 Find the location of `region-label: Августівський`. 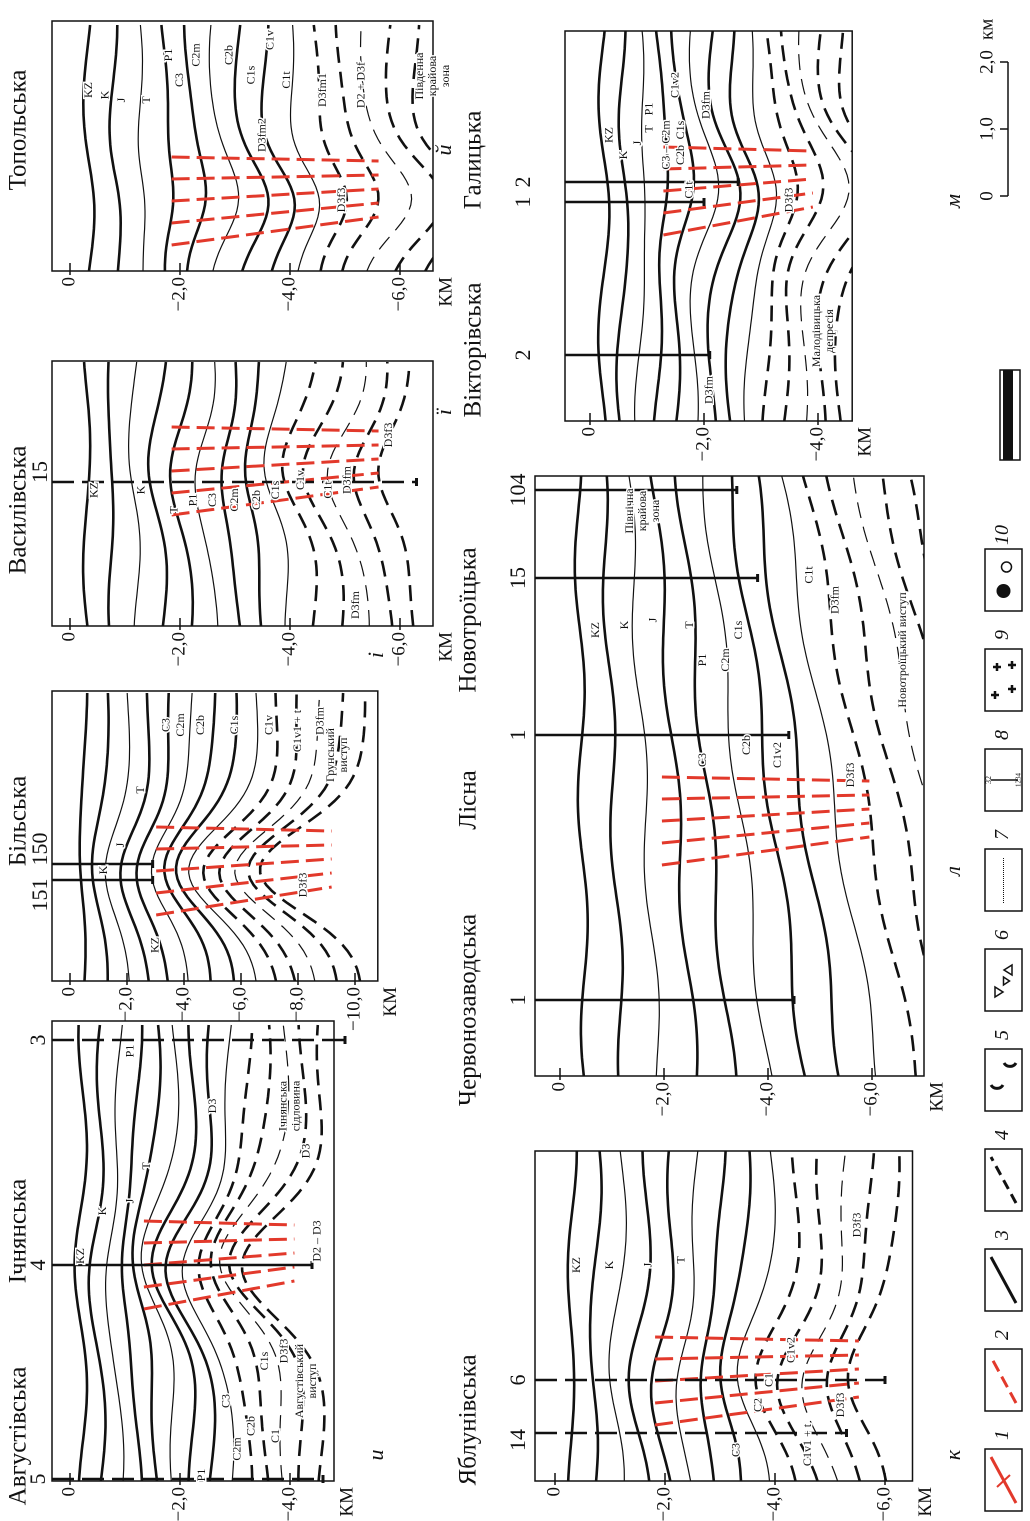

region-label: Августівський is located at coordinates (299, 1380).